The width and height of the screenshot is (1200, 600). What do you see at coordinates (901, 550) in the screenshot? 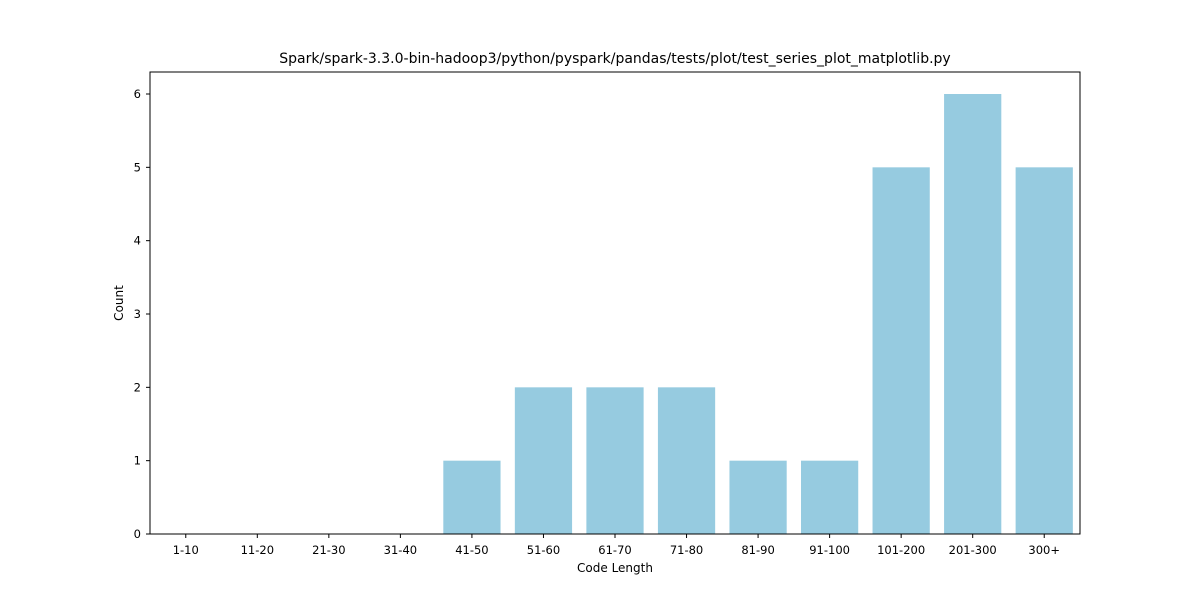
I see `x-tick-label: 101-200` at bounding box center [901, 550].